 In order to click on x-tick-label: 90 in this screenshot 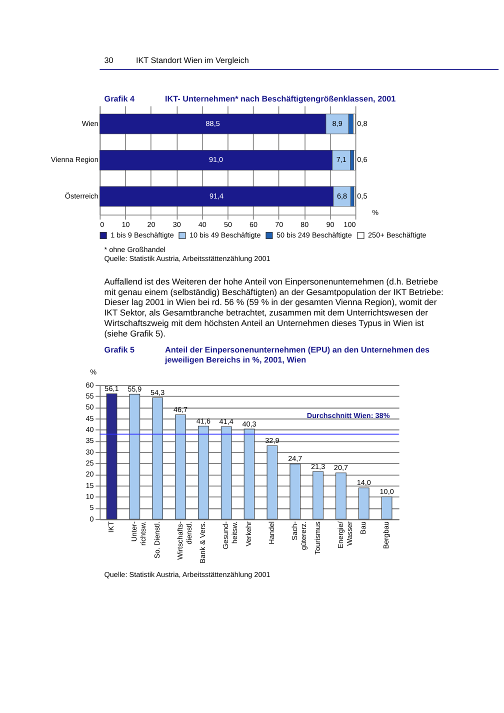, I will do `click(330, 224)`.